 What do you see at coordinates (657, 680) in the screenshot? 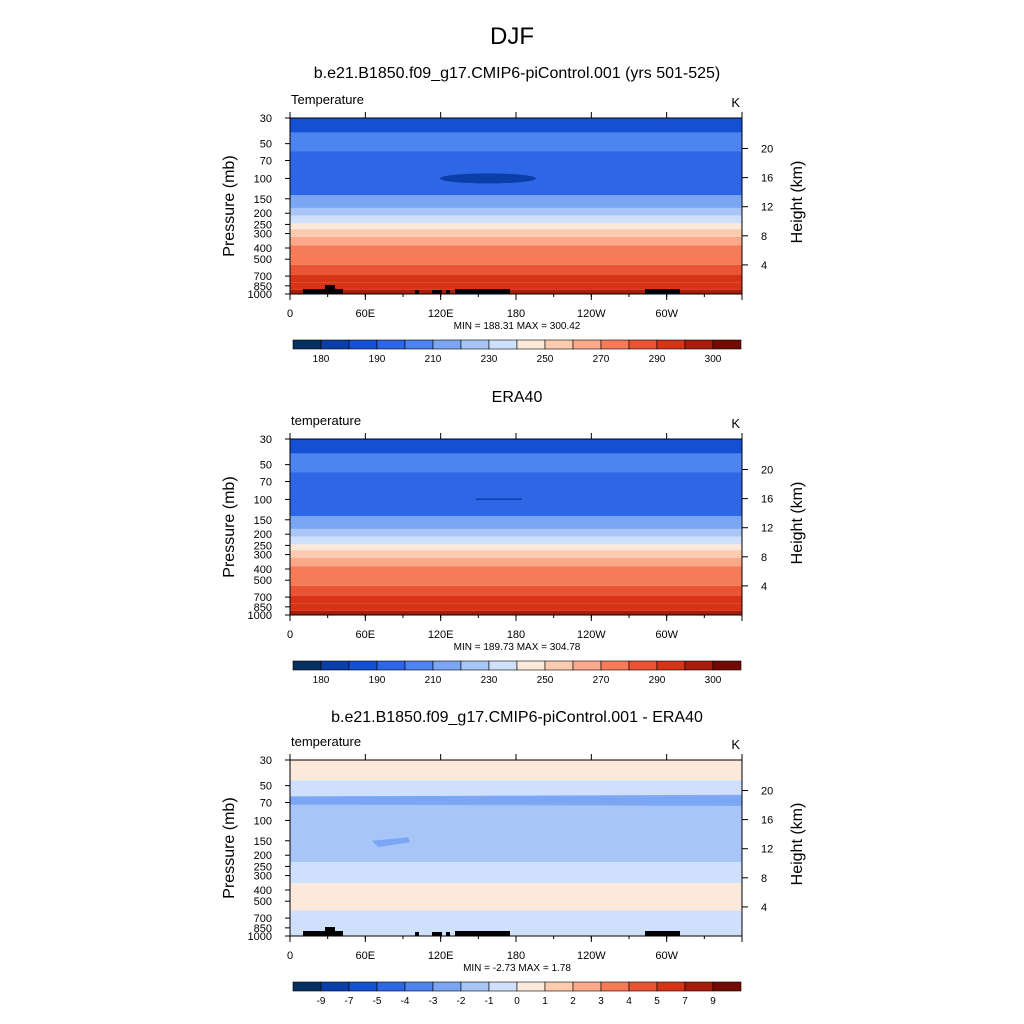
I see `colorbar-label: 290` at bounding box center [657, 680].